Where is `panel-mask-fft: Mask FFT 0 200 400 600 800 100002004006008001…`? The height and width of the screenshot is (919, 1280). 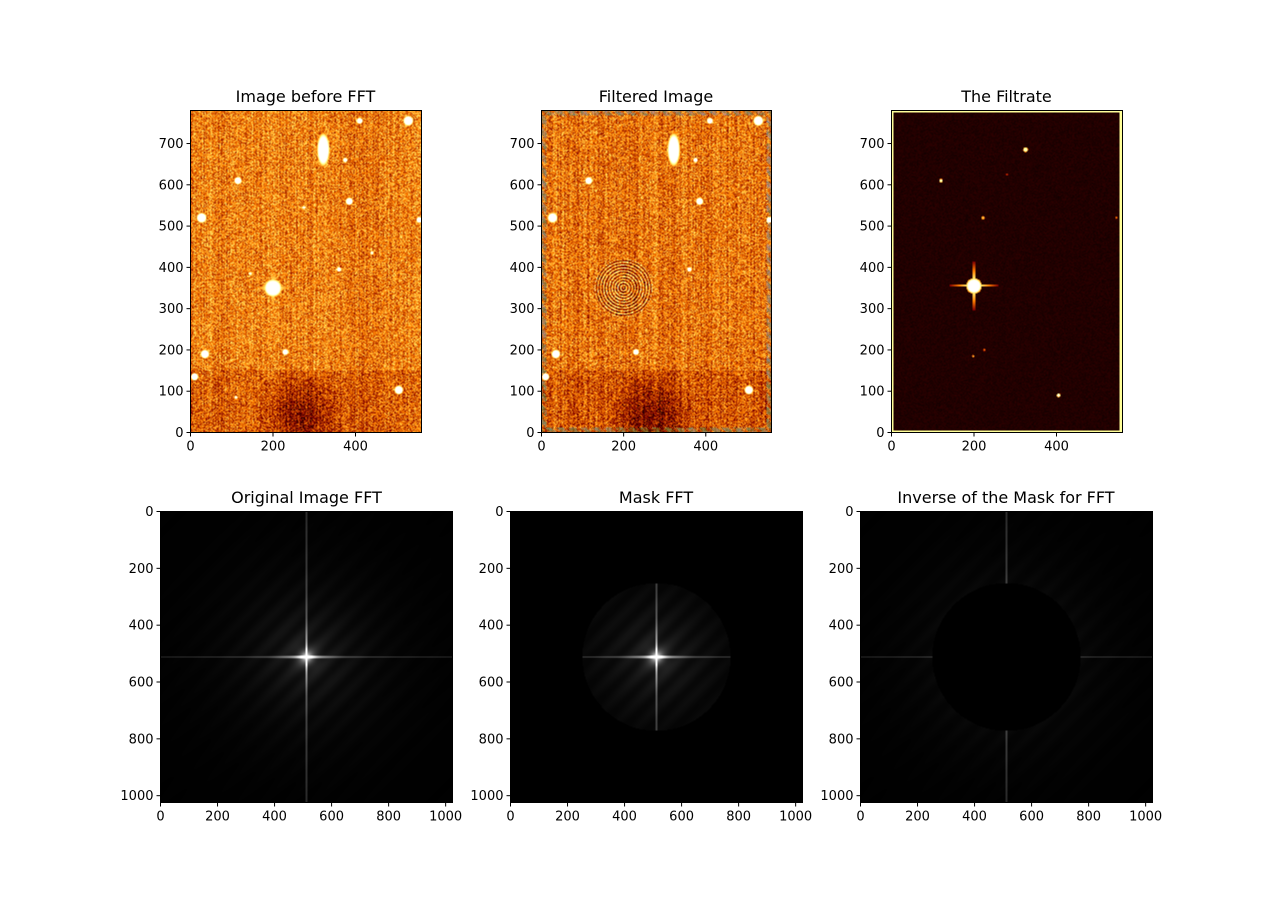
panel-mask-fft: Mask FFT 0 200 400 600 800 100002004006008001… is located at coordinates (641, 656).